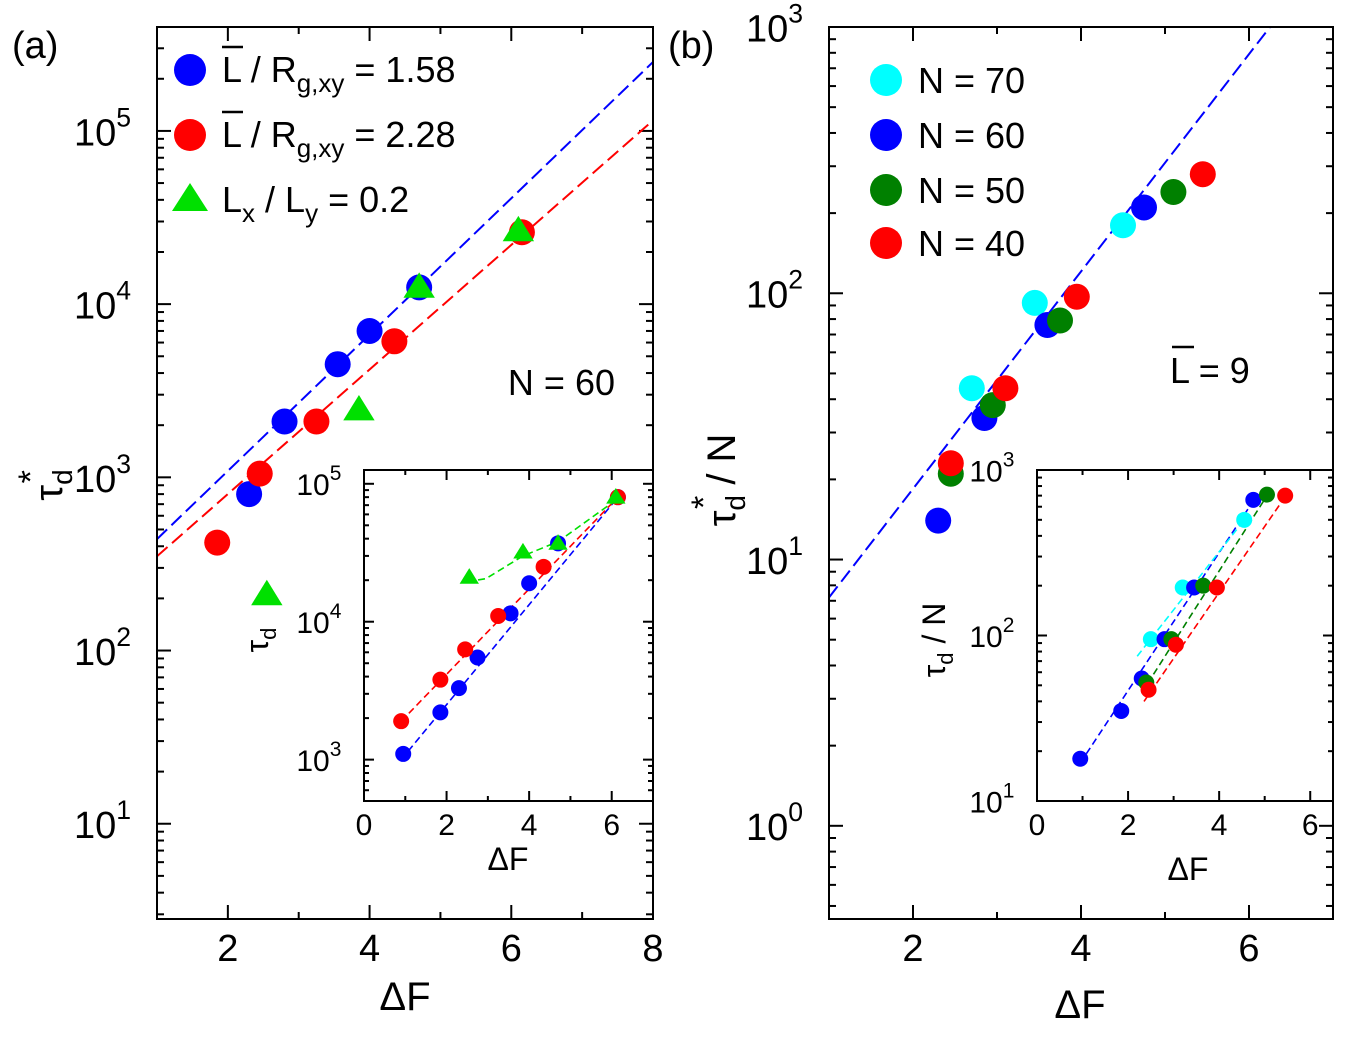  I want to click on legend-text: / L, so click(280, 199).